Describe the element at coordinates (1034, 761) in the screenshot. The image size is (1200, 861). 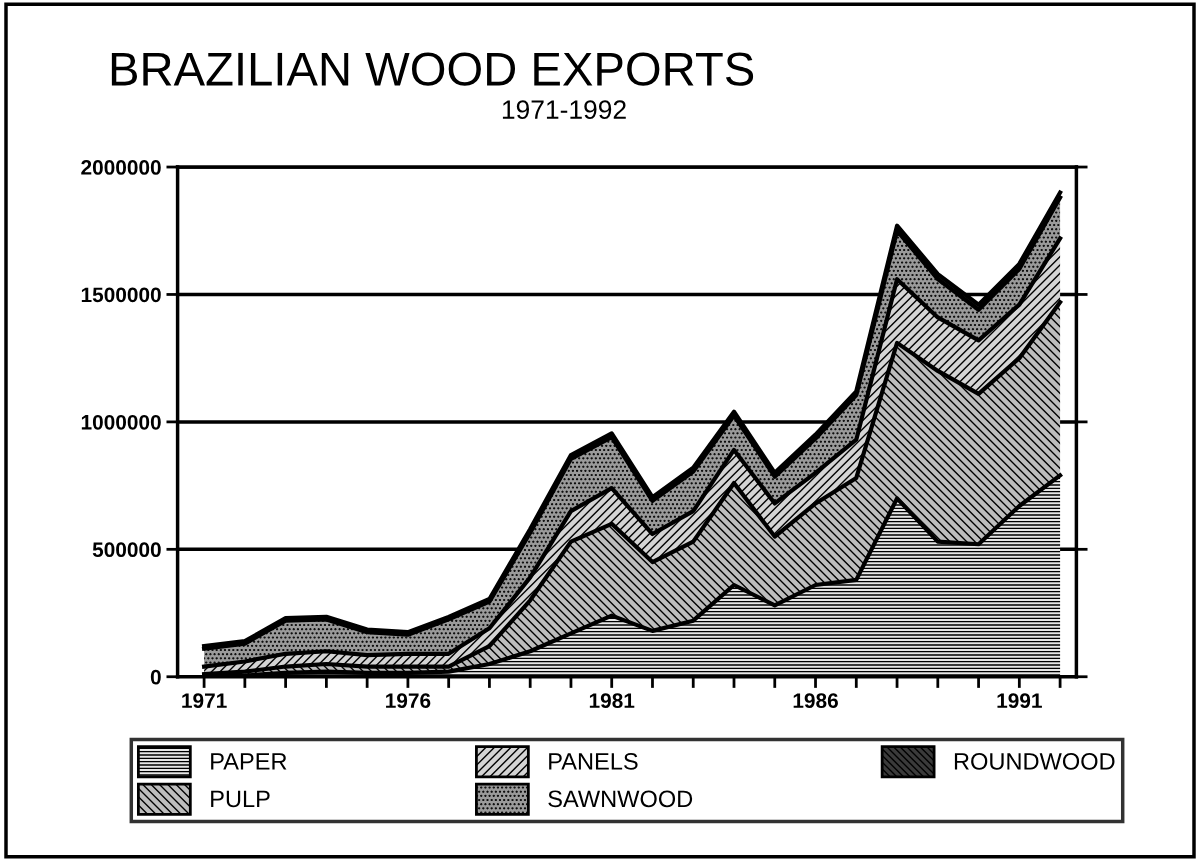
I see `legend-label: ROUNDWOOD` at that location.